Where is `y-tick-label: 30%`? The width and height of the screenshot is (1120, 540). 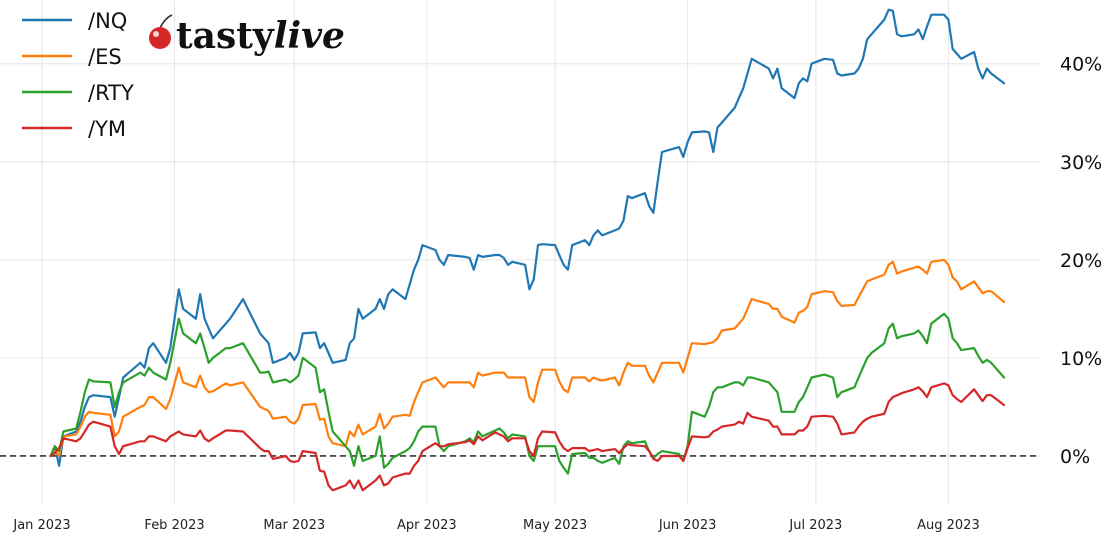
y-tick-label: 30% is located at coordinates (1081, 163).